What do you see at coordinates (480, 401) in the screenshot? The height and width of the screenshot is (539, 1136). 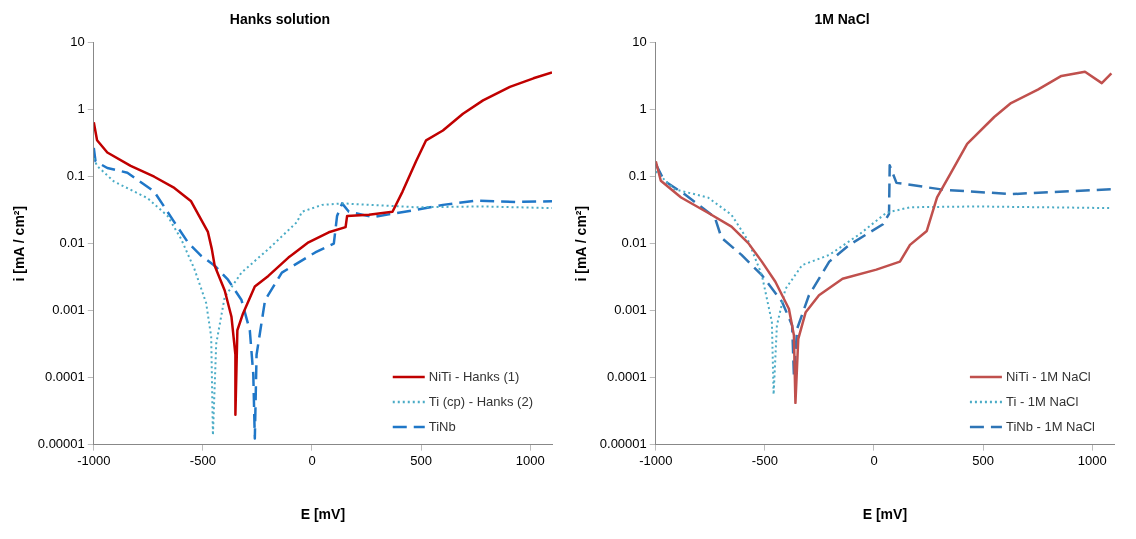 I see `legend-label: Ti (cp) - Hanks (2)` at bounding box center [480, 401].